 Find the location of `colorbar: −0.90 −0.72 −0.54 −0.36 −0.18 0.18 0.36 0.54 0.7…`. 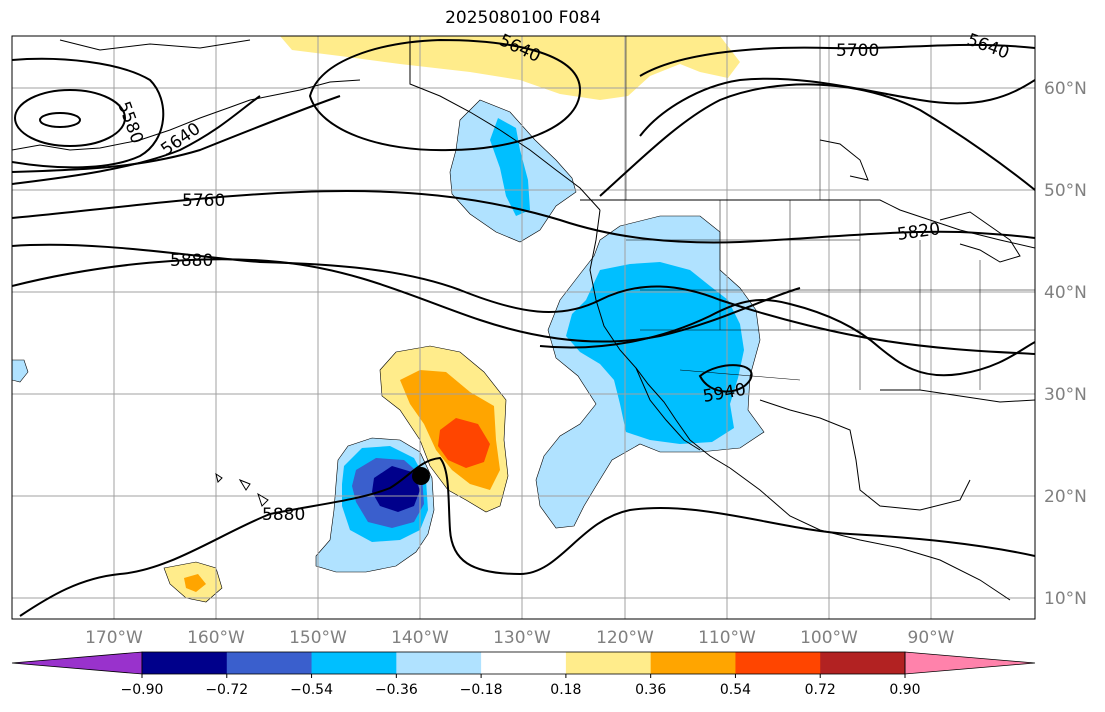

colorbar: −0.90 −0.72 −0.54 −0.36 −0.18 0.18 0.36 0.54 0.7… is located at coordinates (523, 674).